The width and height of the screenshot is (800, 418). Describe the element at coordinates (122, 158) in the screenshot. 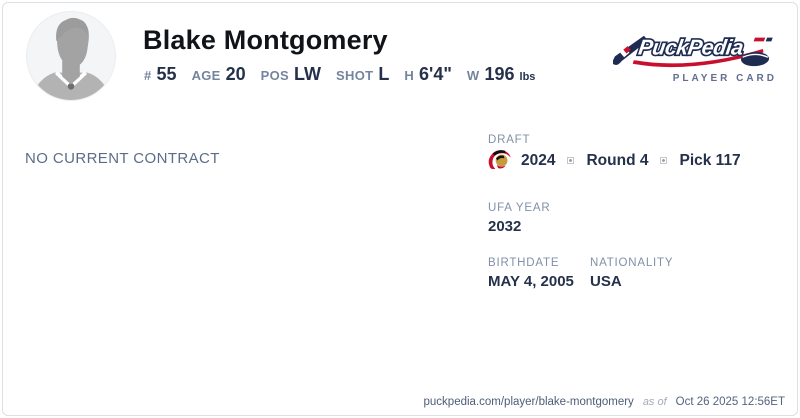

I see `contract-status: NO CURRENT CONTRACT` at that location.